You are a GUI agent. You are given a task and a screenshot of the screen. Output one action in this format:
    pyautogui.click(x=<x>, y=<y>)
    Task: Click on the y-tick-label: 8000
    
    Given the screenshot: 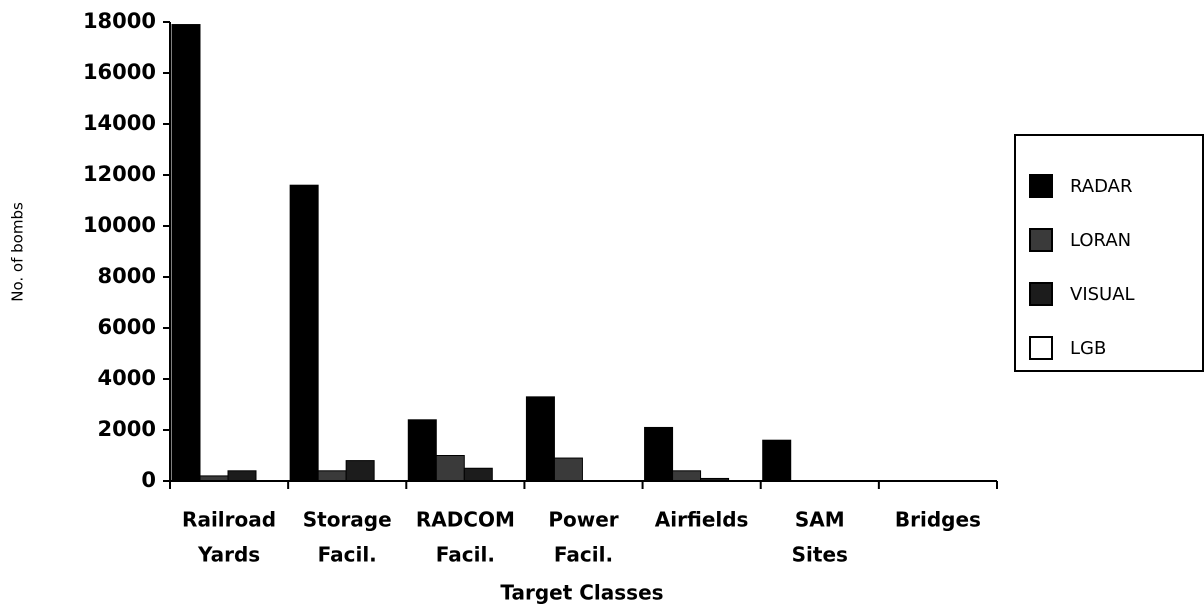 What is the action you would take?
    pyautogui.click(x=127, y=276)
    